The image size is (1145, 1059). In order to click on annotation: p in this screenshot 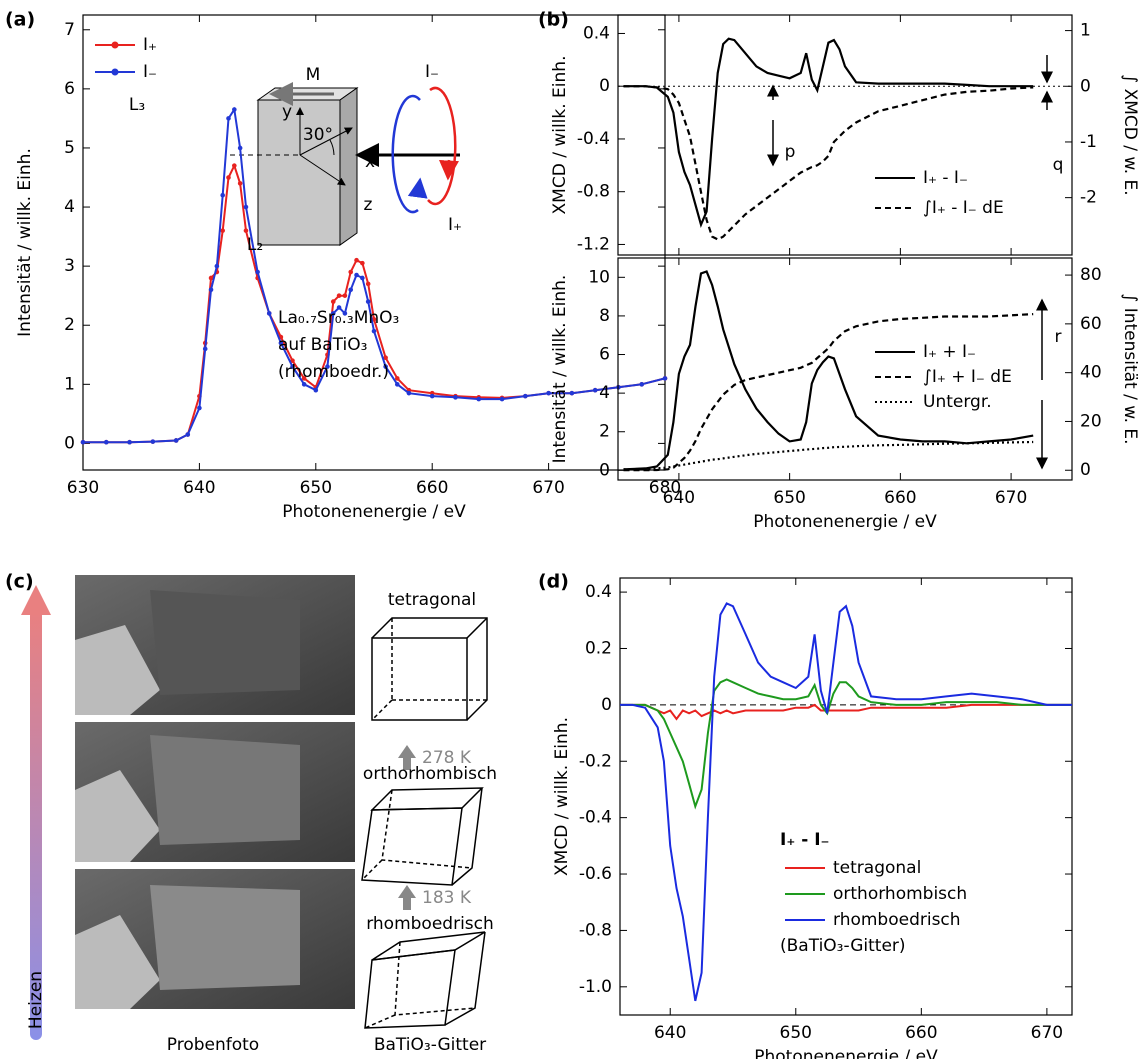, I will do `click(790, 152)`.